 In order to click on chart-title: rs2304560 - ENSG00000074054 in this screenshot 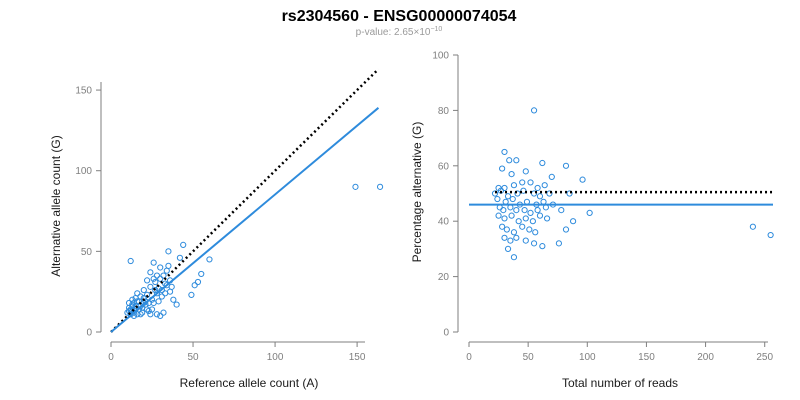, I will do `click(399, 16)`.